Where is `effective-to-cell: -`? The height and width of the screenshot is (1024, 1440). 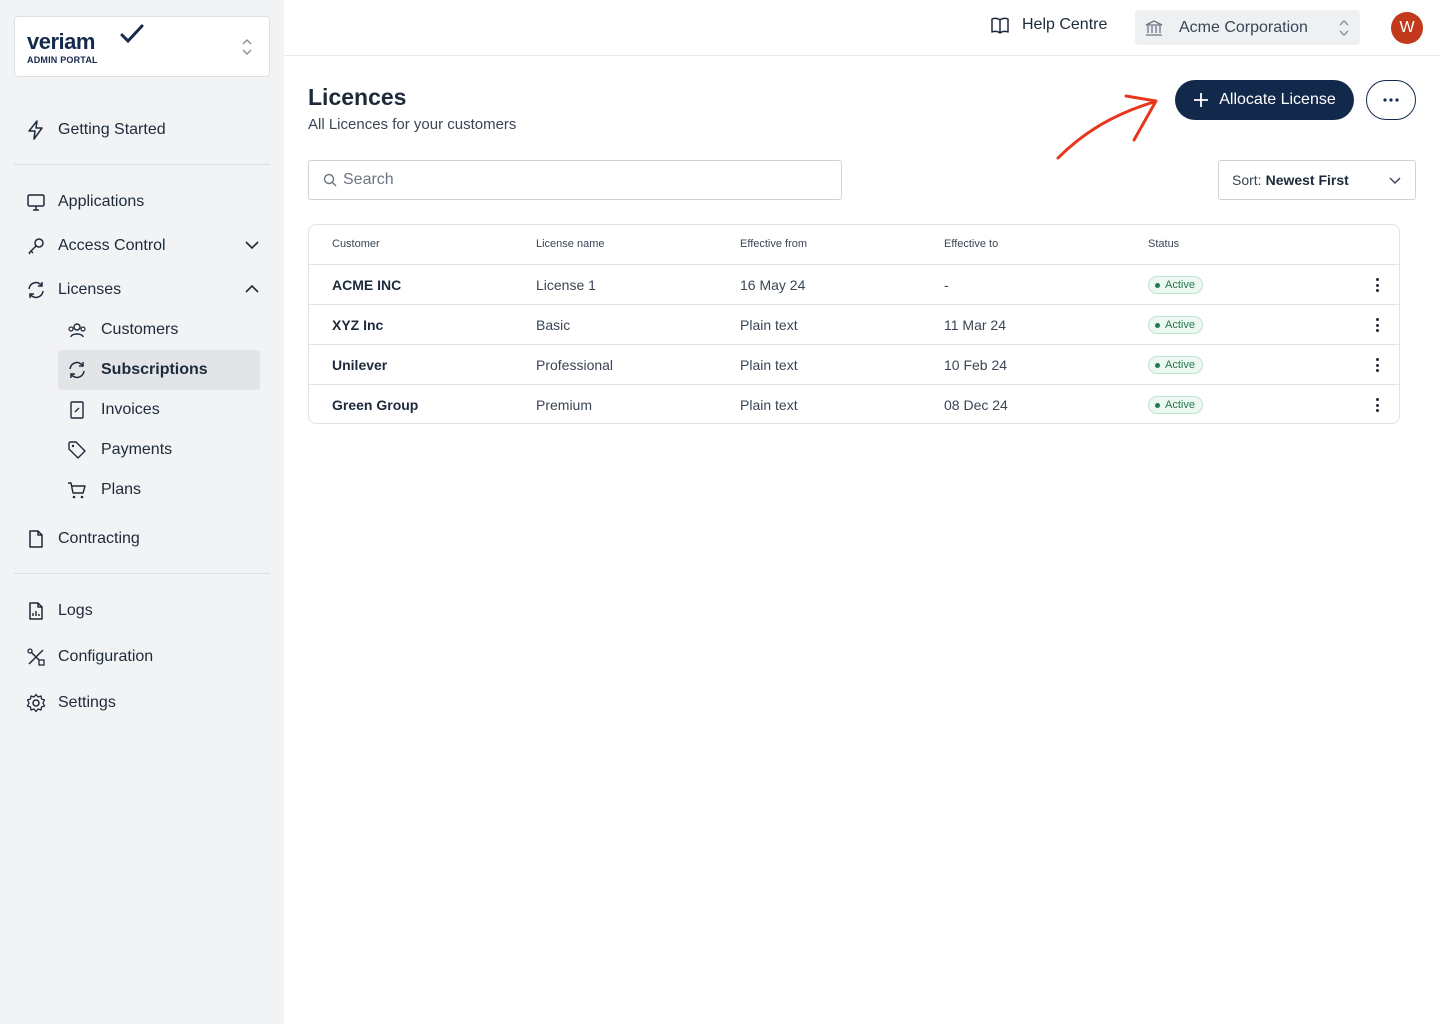 effective-to-cell: - is located at coordinates (946, 285).